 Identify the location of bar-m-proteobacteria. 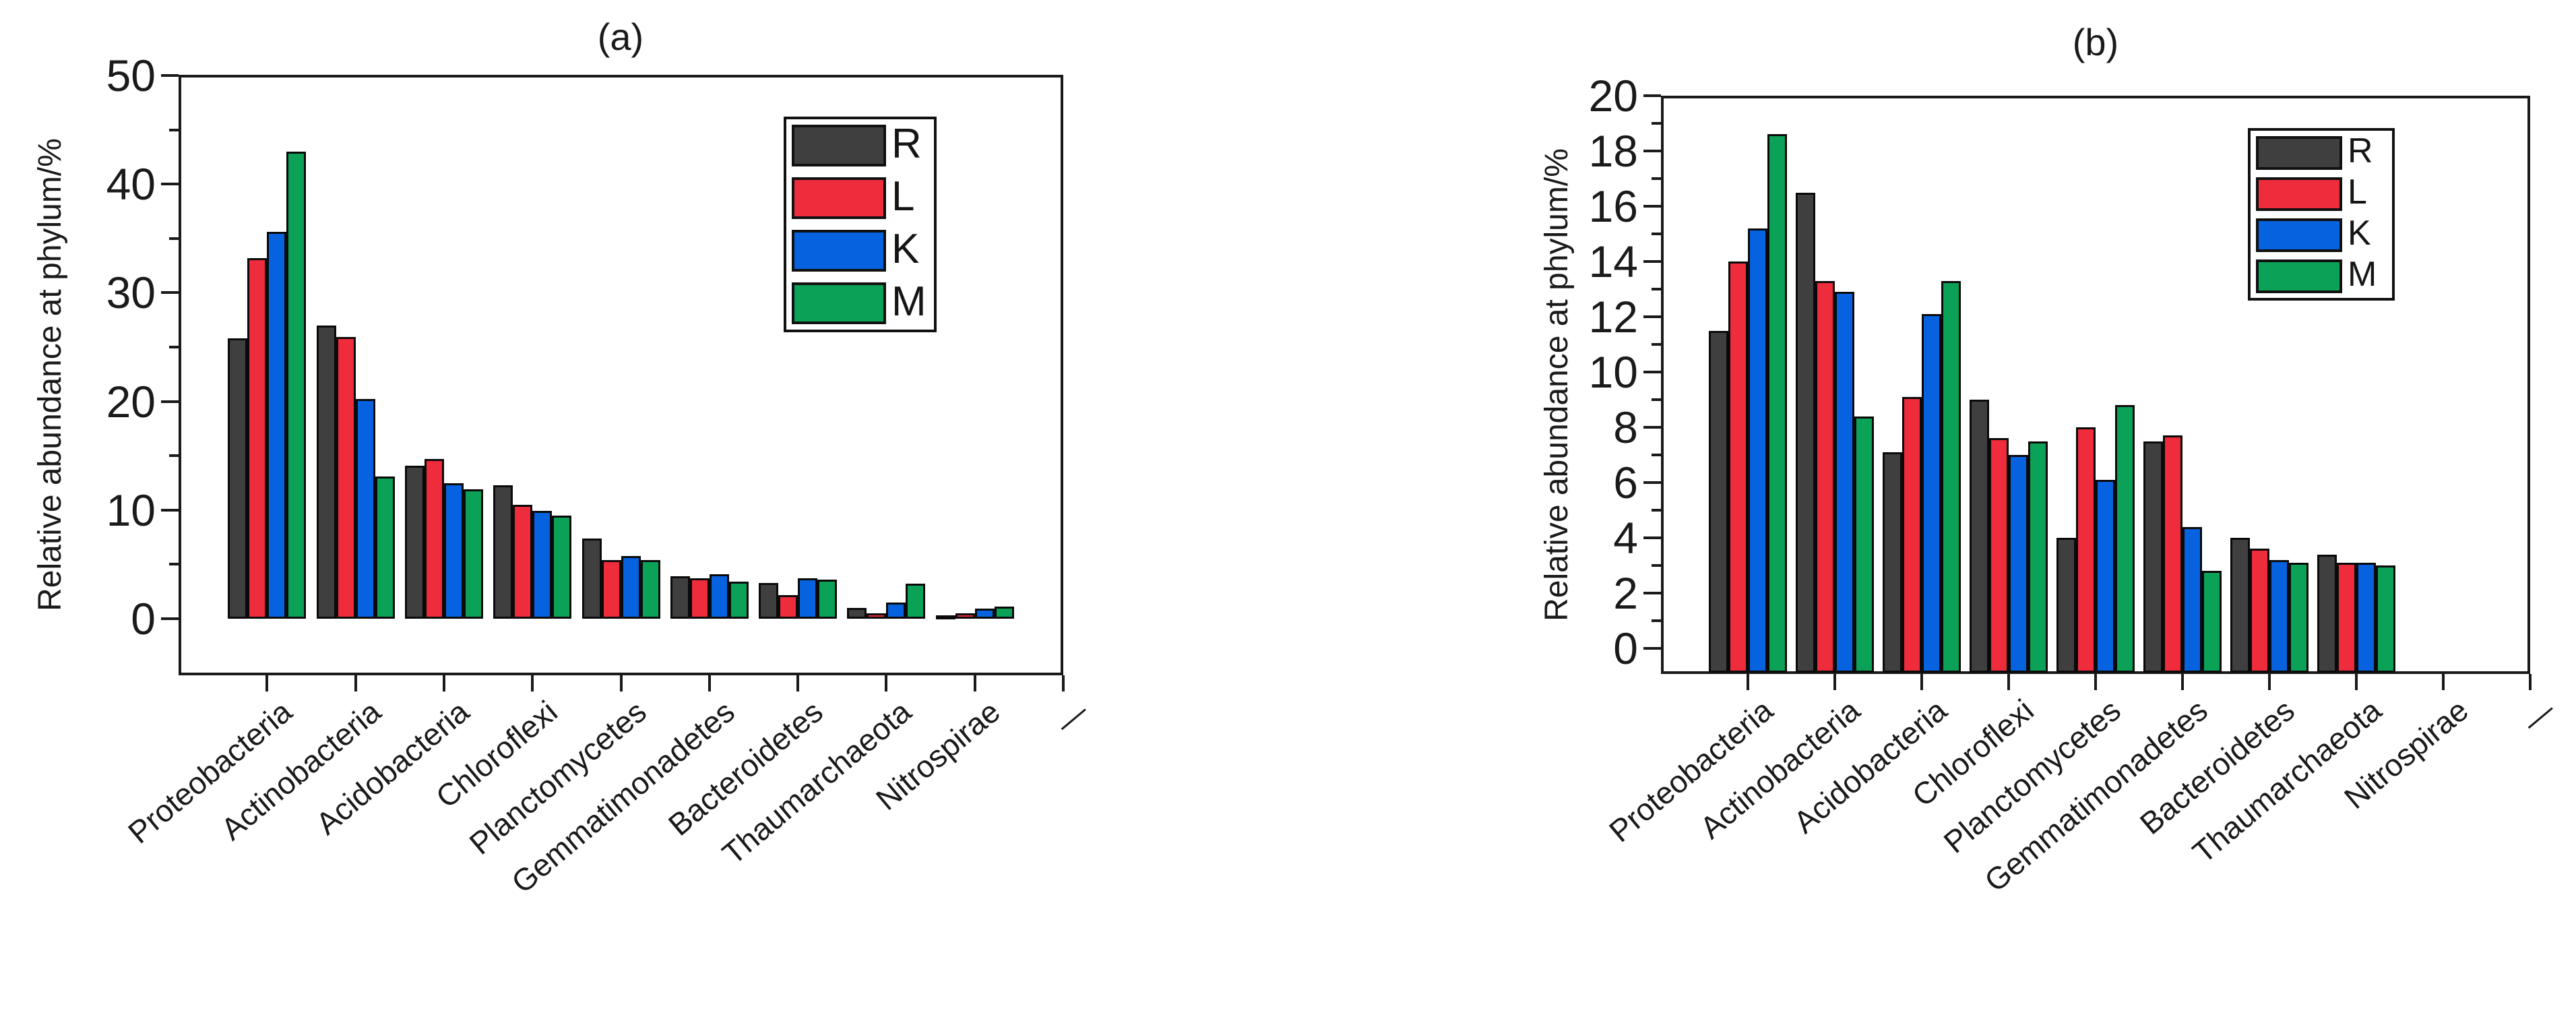
(296, 385).